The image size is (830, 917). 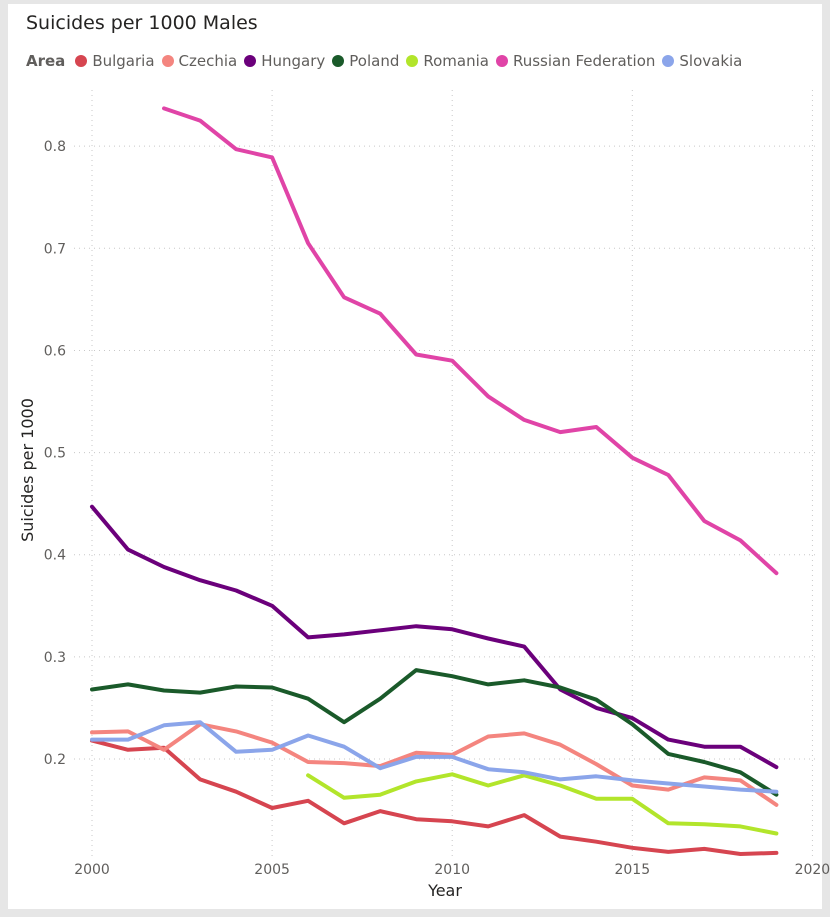 I want to click on legend-item: Russian Federation, so click(x=575, y=61).